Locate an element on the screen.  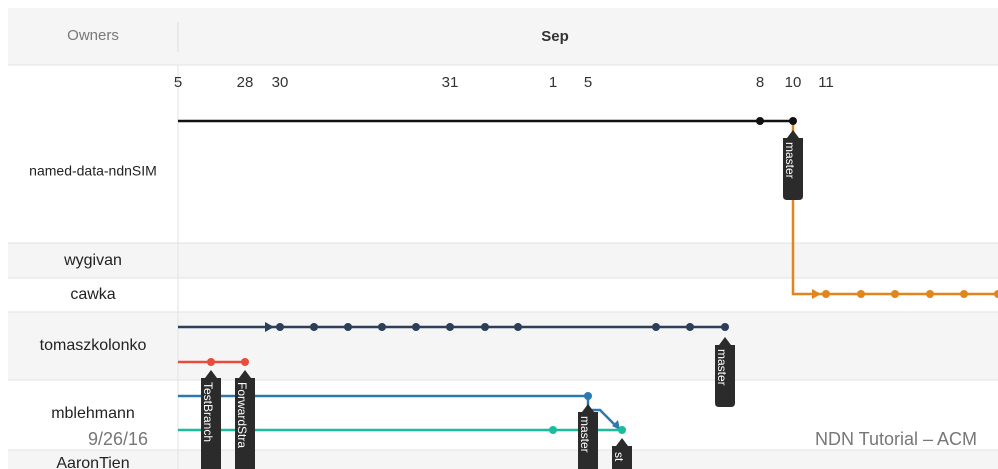
header-bg is located at coordinates (503, 36).